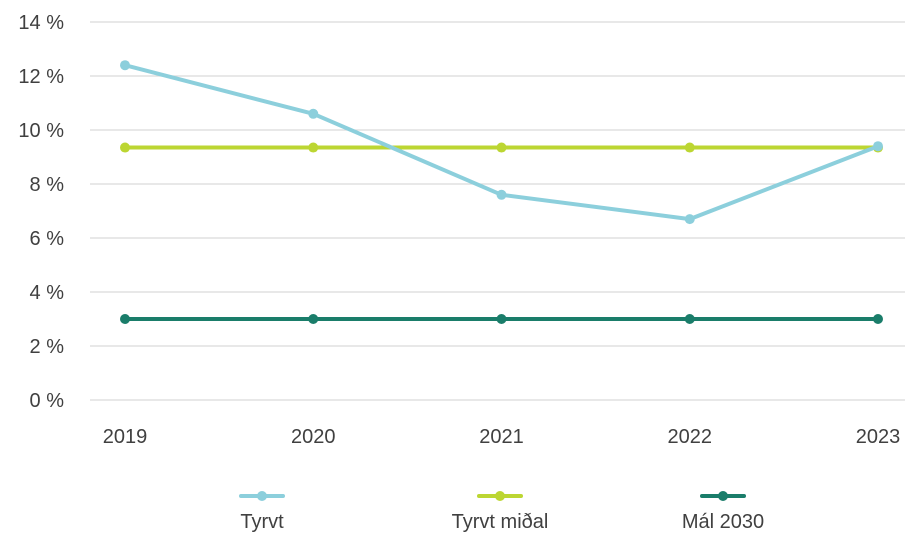  I want to click on y-axis-ticks: 0 % 2 % 4 % 6 % 8 % 10 % 12 % 14 %, so click(41, 212).